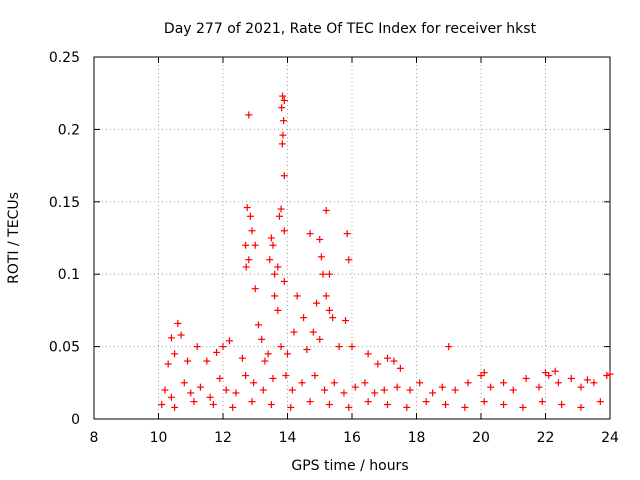  I want to click on y-tick-label: 0.2, so click(69, 130).